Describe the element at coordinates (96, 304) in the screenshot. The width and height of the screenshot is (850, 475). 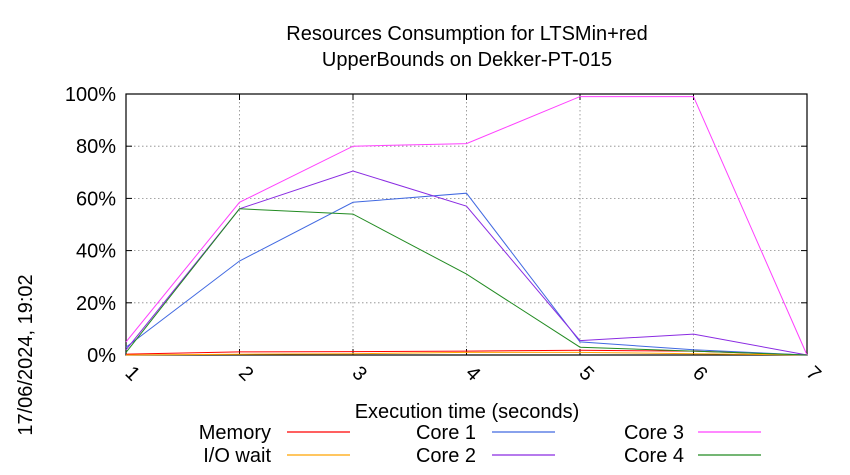
I see `y-tick-label: 20%` at that location.